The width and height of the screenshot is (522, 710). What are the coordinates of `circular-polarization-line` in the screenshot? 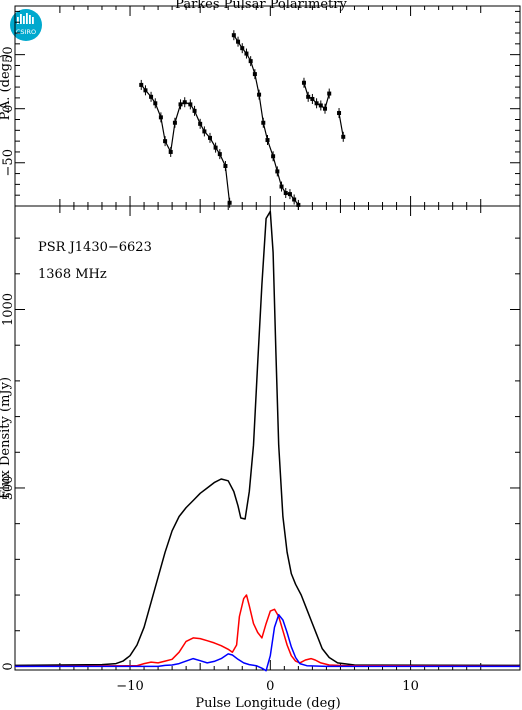 It's located at (267, 642).